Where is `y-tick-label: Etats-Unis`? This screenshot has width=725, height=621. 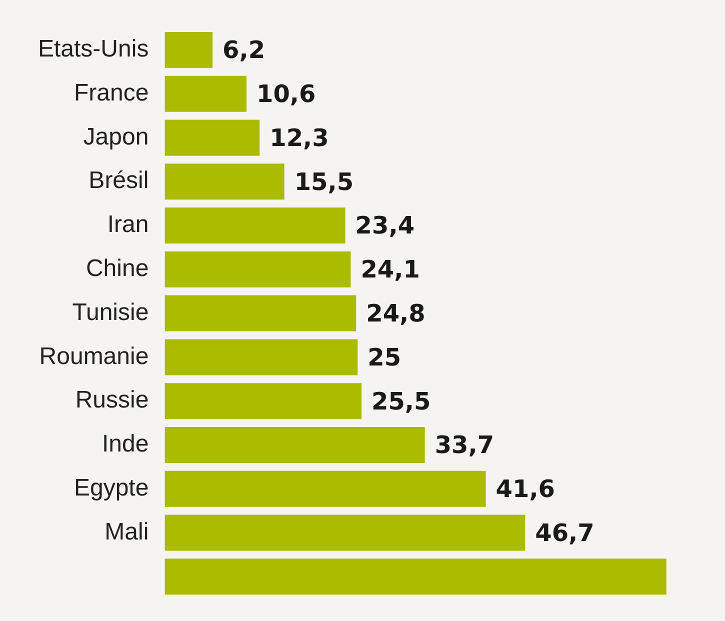
y-tick-label: Etats-Unis is located at coordinates (93, 49).